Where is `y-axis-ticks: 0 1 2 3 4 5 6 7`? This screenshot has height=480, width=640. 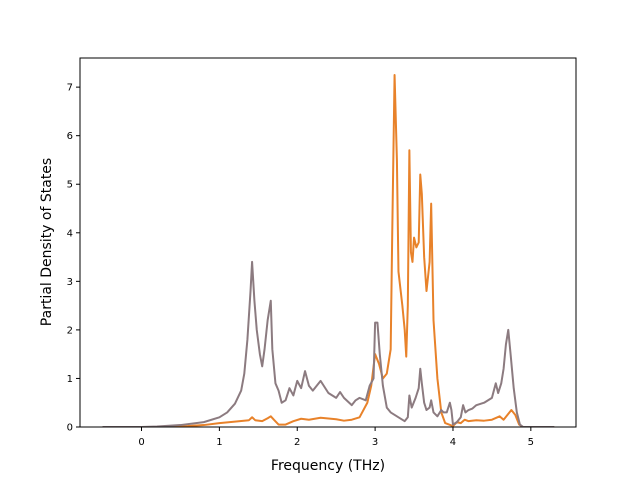
y-axis-ticks: 0 1 2 3 4 5 6 7 is located at coordinates (73, 258).